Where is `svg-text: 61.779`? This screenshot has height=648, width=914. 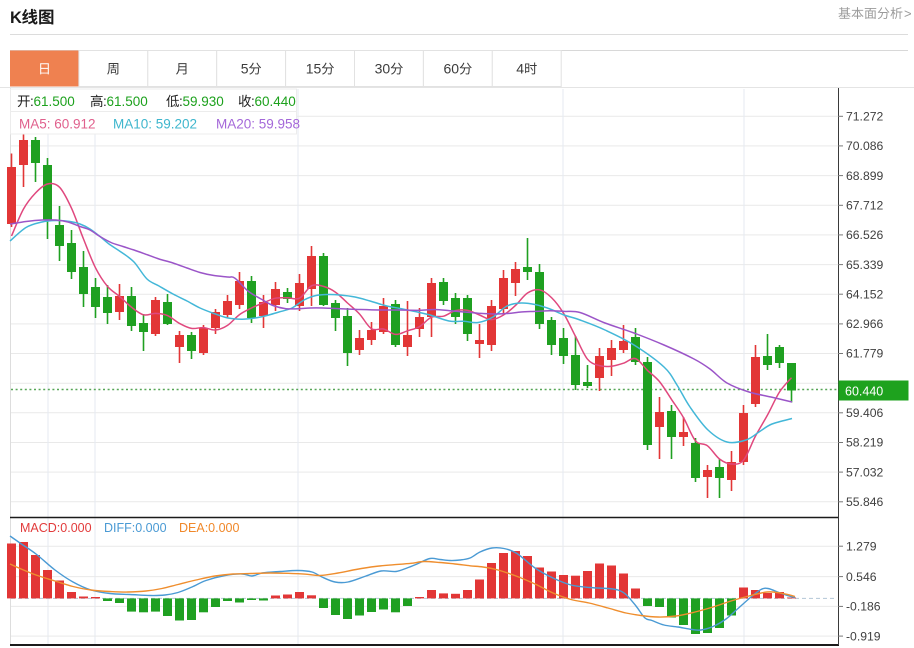
svg-text: 61.779 is located at coordinates (864, 354).